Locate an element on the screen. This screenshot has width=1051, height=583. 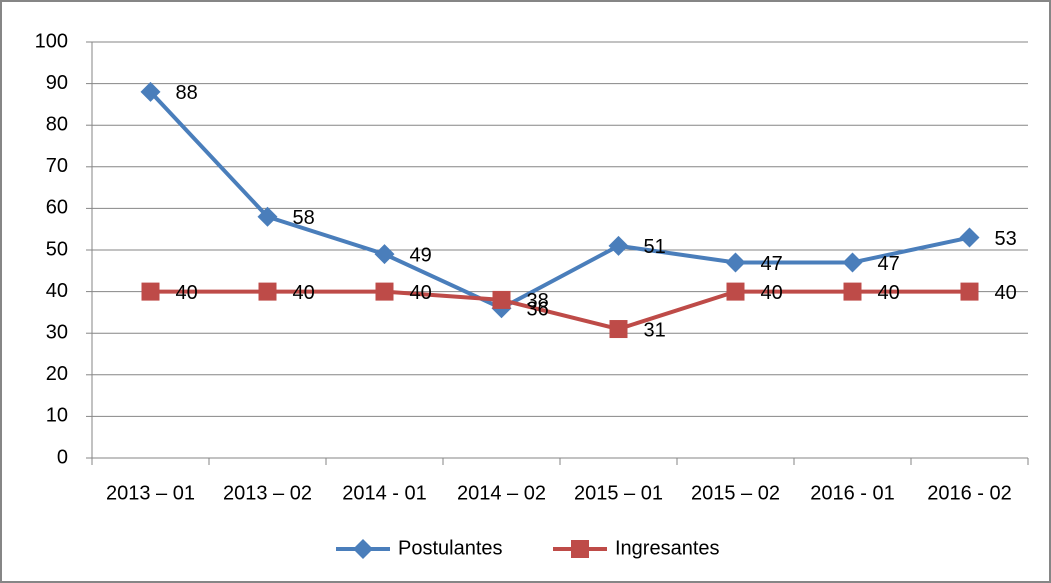
series-line is located at coordinates (560, 310).